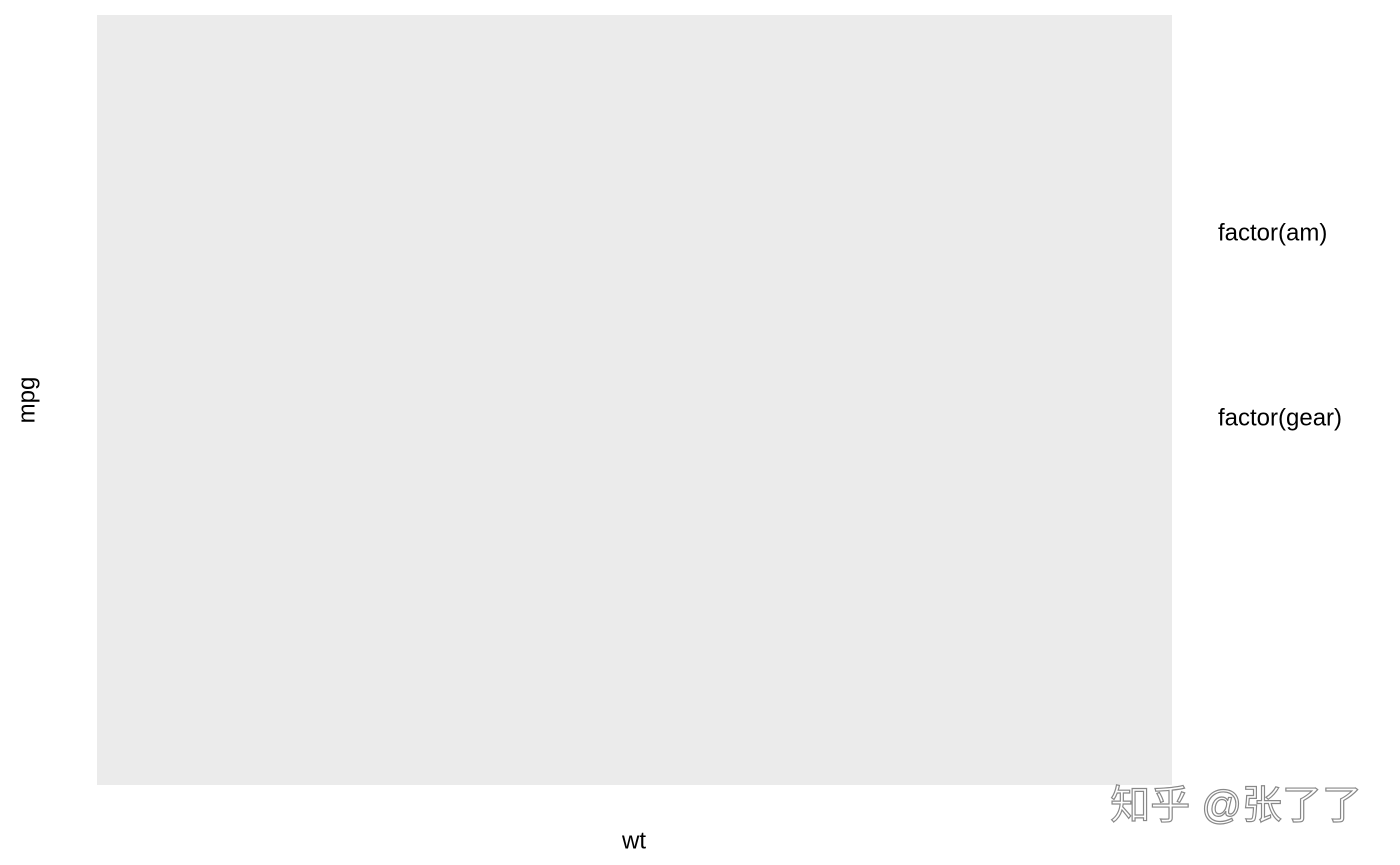  What do you see at coordinates (26, 400) in the screenshot?
I see `y-axis-title: mpg` at bounding box center [26, 400].